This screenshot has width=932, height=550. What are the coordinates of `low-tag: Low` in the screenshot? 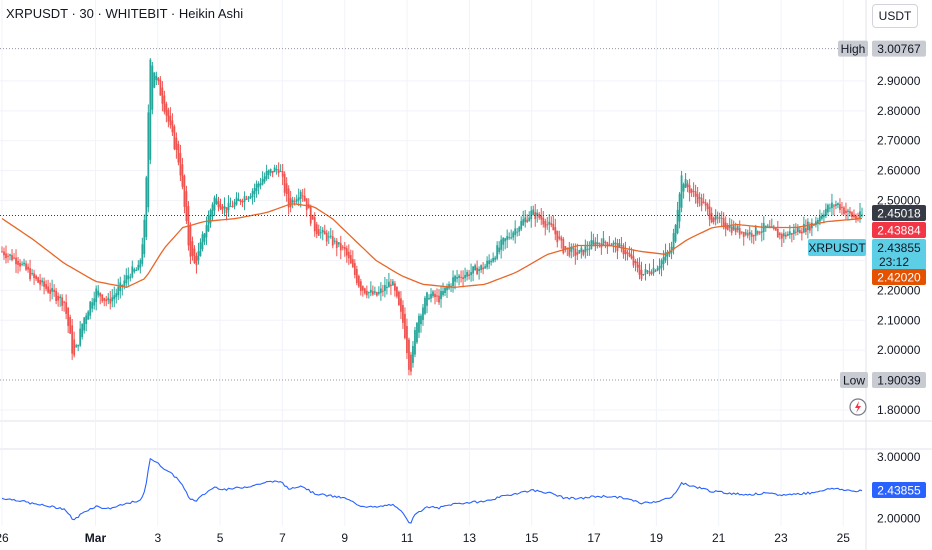 It's located at (854, 380).